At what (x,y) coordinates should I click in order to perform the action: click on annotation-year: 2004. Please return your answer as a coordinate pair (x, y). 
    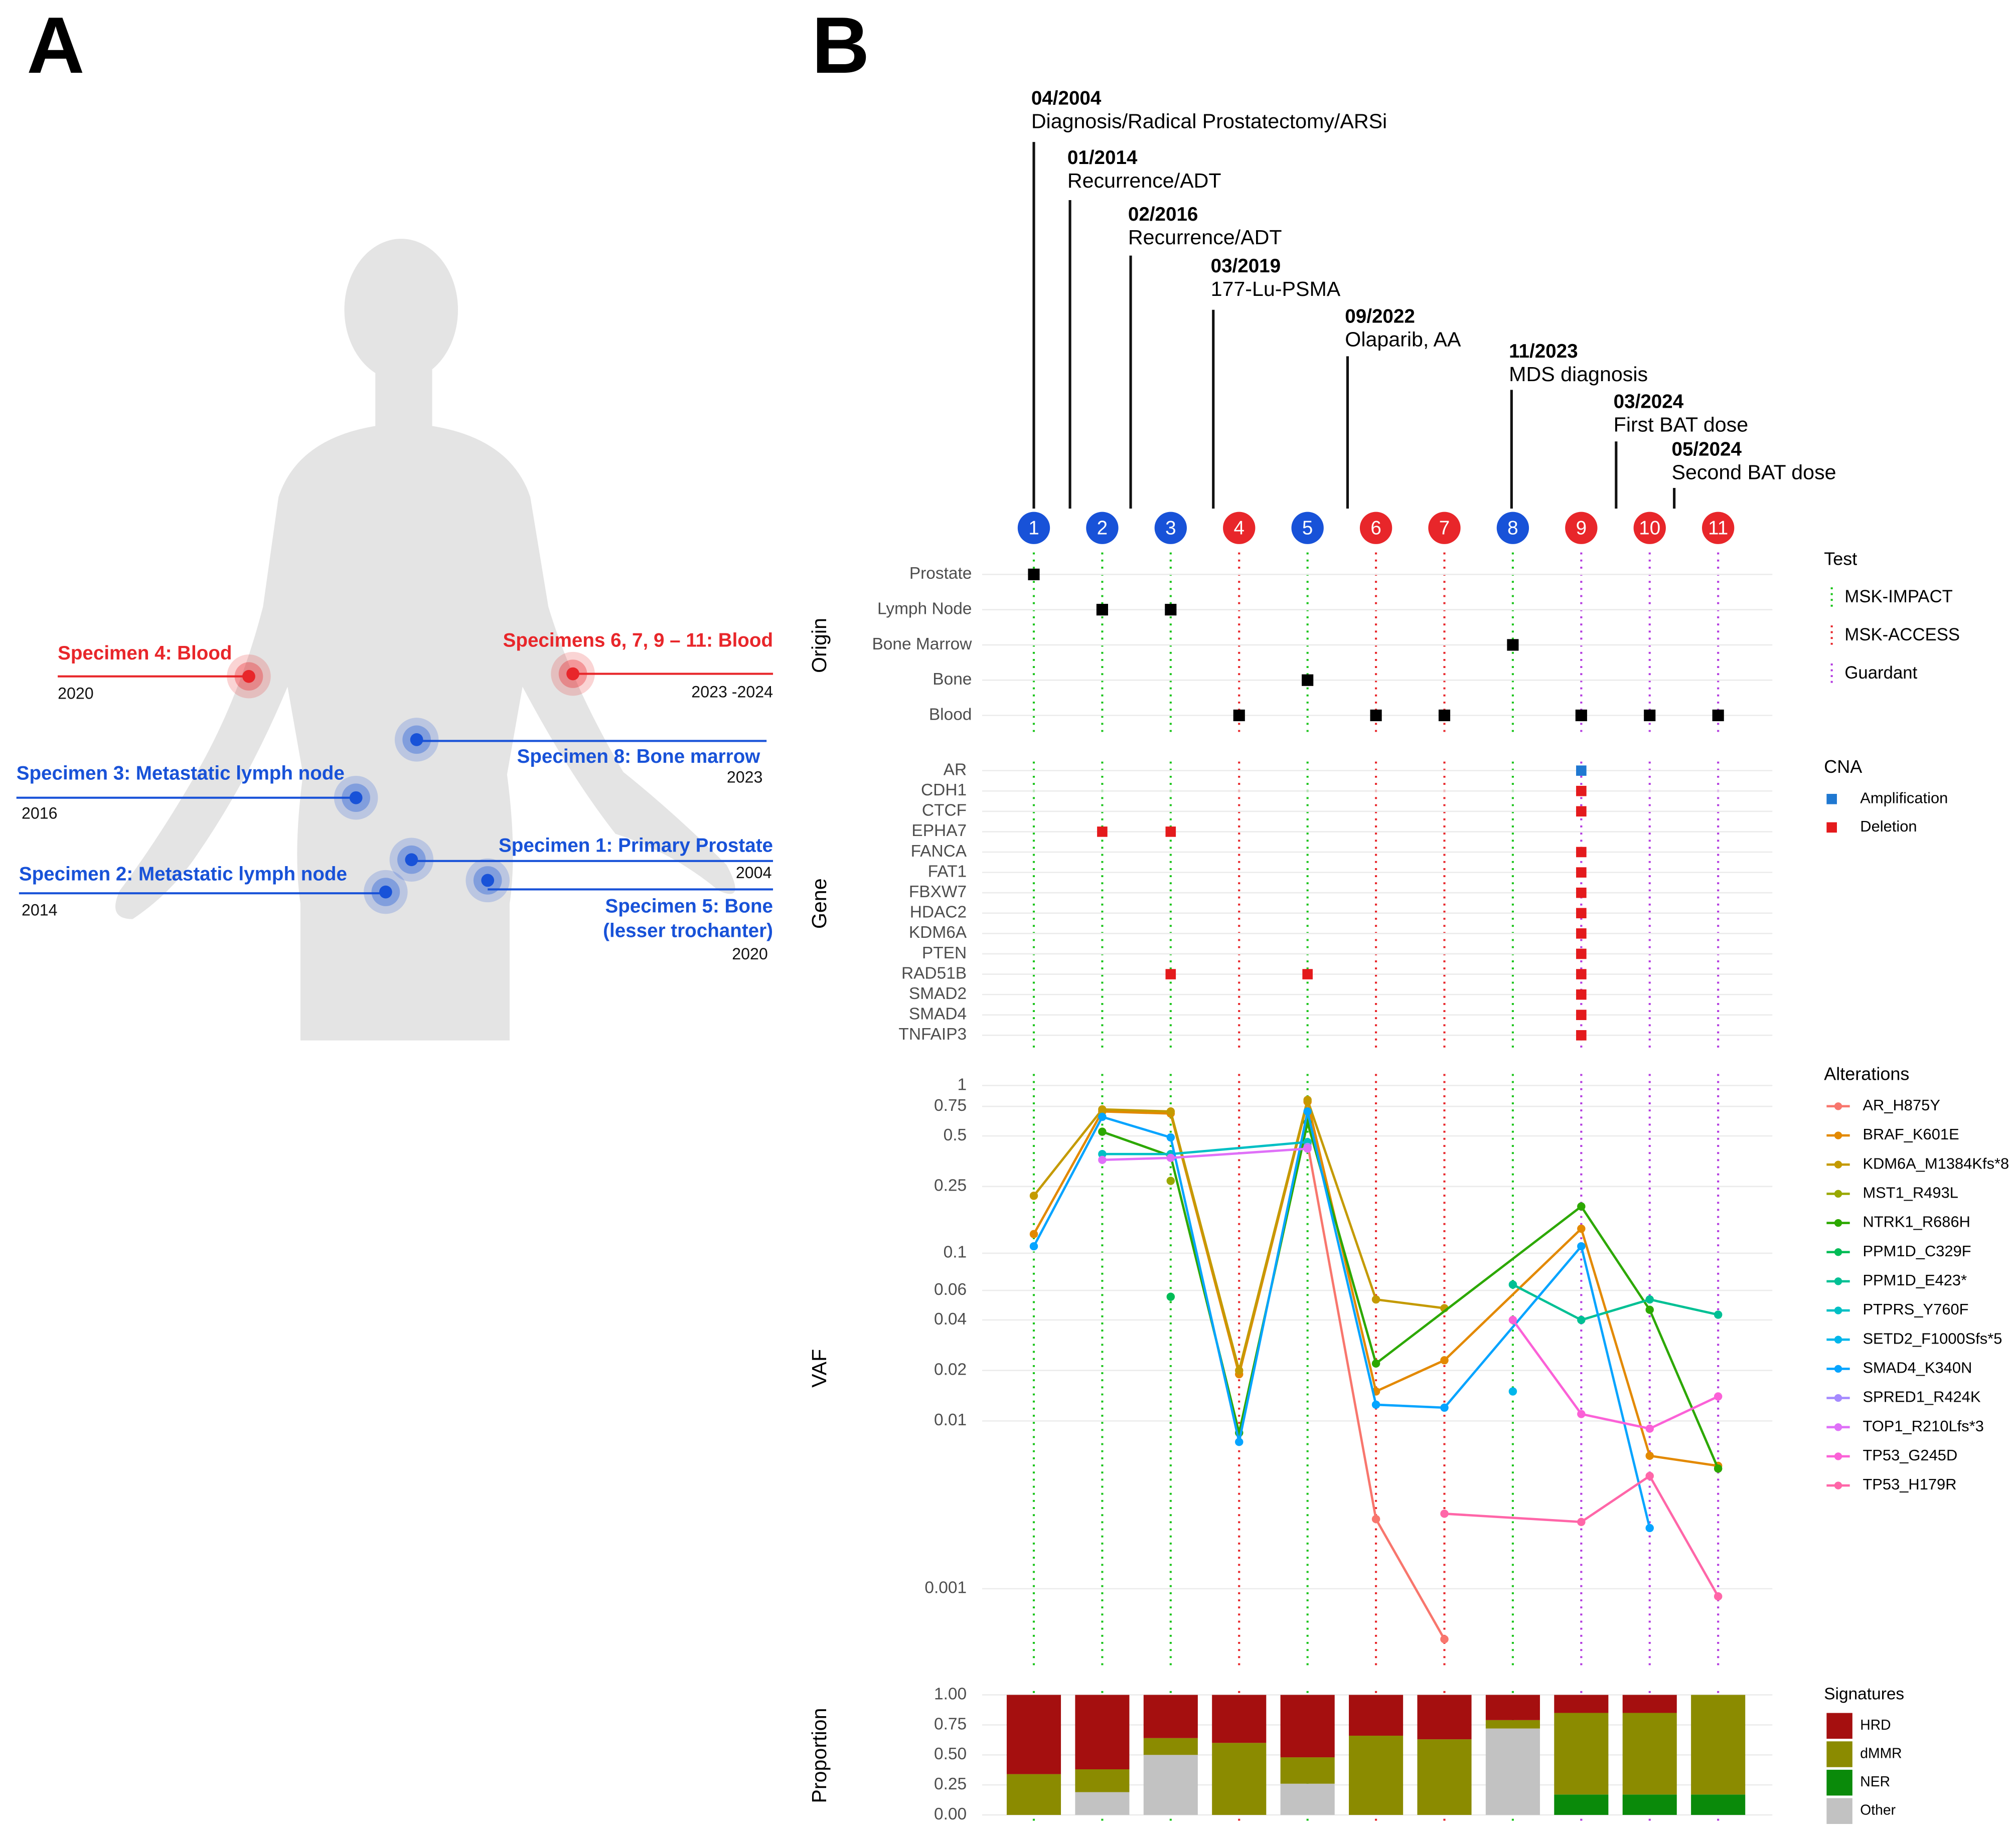
    Looking at the image, I should click on (754, 873).